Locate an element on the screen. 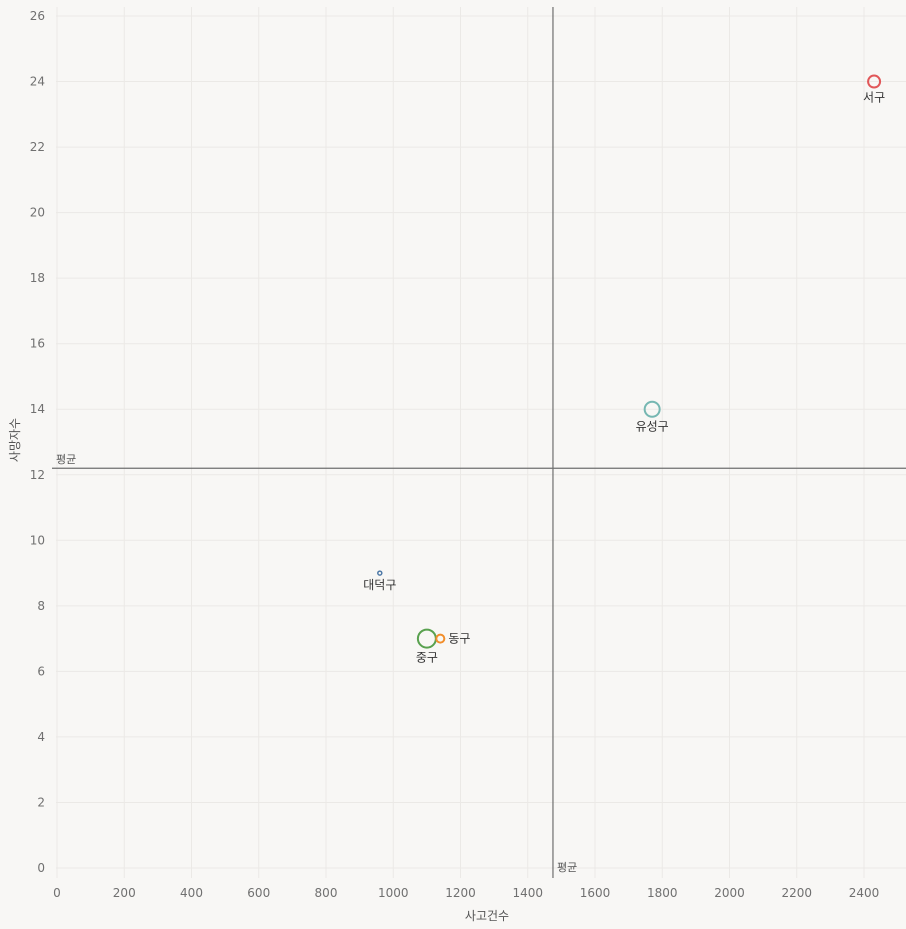  y-tick-label: 4 is located at coordinates (41, 737).